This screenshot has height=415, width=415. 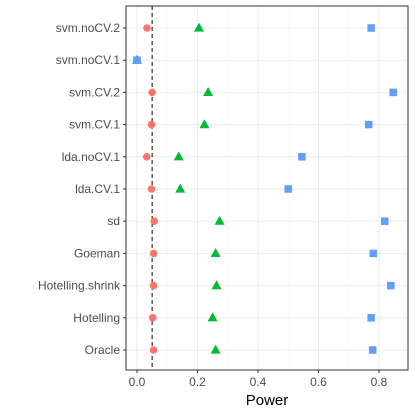 What do you see at coordinates (94, 92) in the screenshot?
I see `y-tick-label: svm.CV.2` at bounding box center [94, 92].